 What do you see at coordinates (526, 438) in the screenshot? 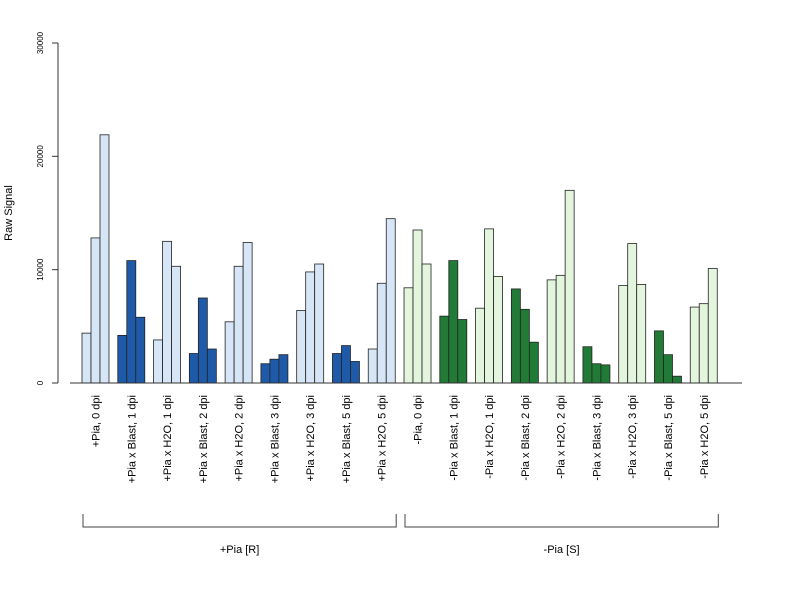
I see `x-tick-label: -Pia x Blast, 2 dpi` at bounding box center [526, 438].